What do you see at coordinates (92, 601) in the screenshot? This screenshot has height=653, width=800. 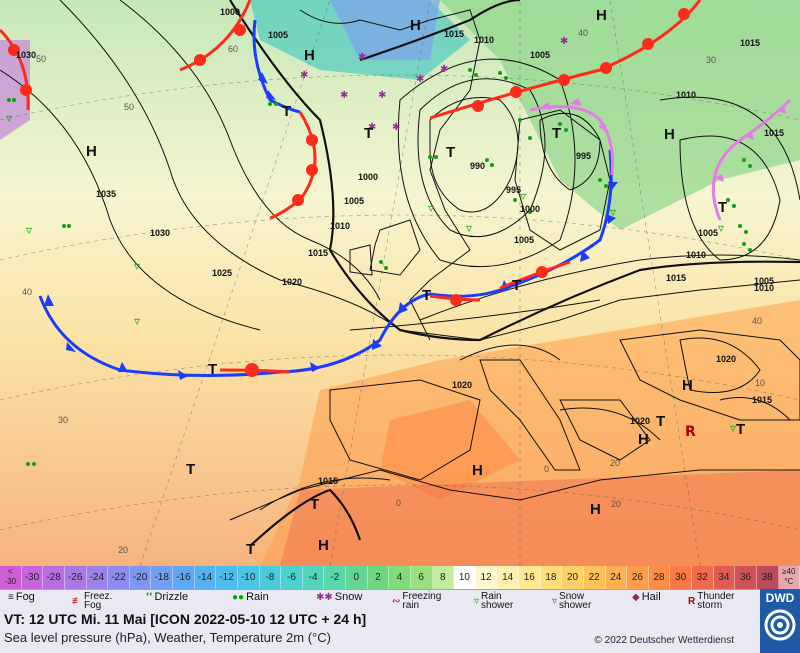 I see `legend-freezing-fog: ≢ Freez. Fog` at bounding box center [92, 601].